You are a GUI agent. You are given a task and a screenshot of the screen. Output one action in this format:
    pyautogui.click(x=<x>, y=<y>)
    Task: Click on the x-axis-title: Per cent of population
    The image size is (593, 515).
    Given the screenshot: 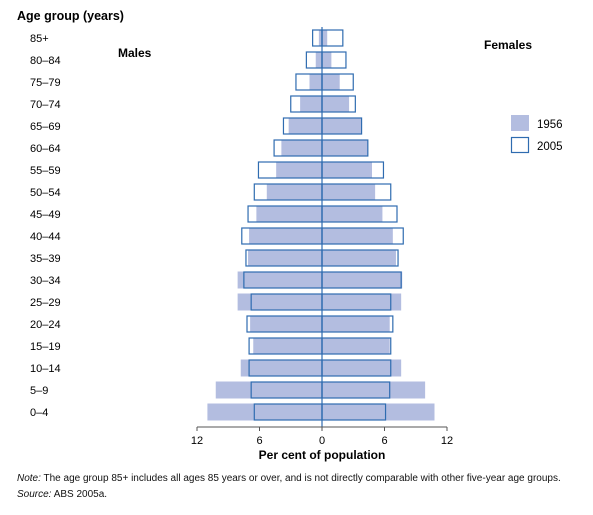 What is the action you would take?
    pyautogui.click(x=322, y=455)
    